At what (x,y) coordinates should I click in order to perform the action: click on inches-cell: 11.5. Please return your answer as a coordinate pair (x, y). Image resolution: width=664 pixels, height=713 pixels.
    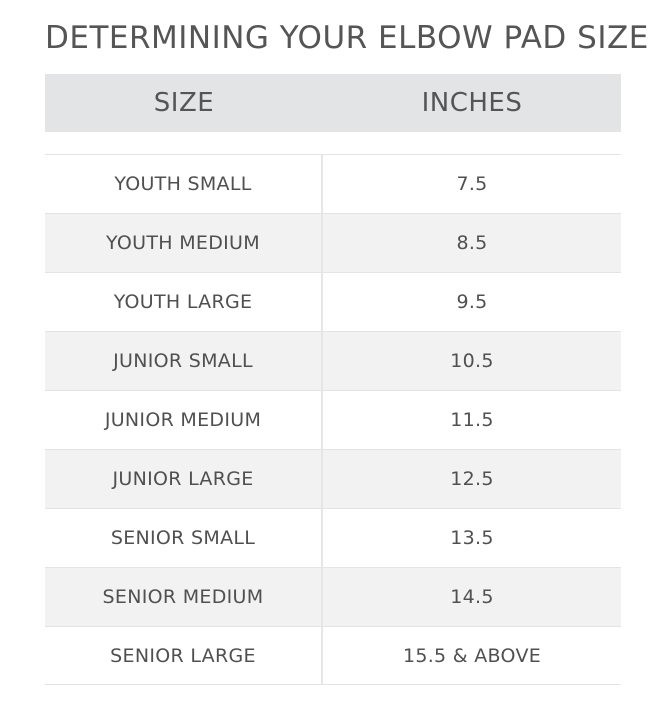
    Looking at the image, I should click on (472, 420).